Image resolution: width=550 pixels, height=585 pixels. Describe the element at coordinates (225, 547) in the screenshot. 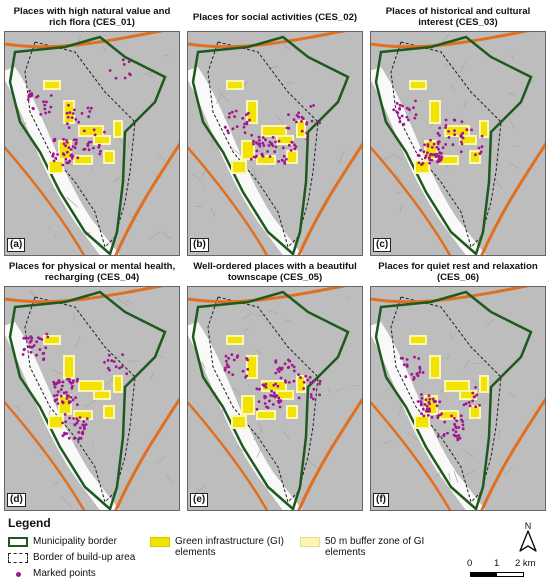

I see `legend-item-gi: Green infrastructure (GI) elements` at that location.